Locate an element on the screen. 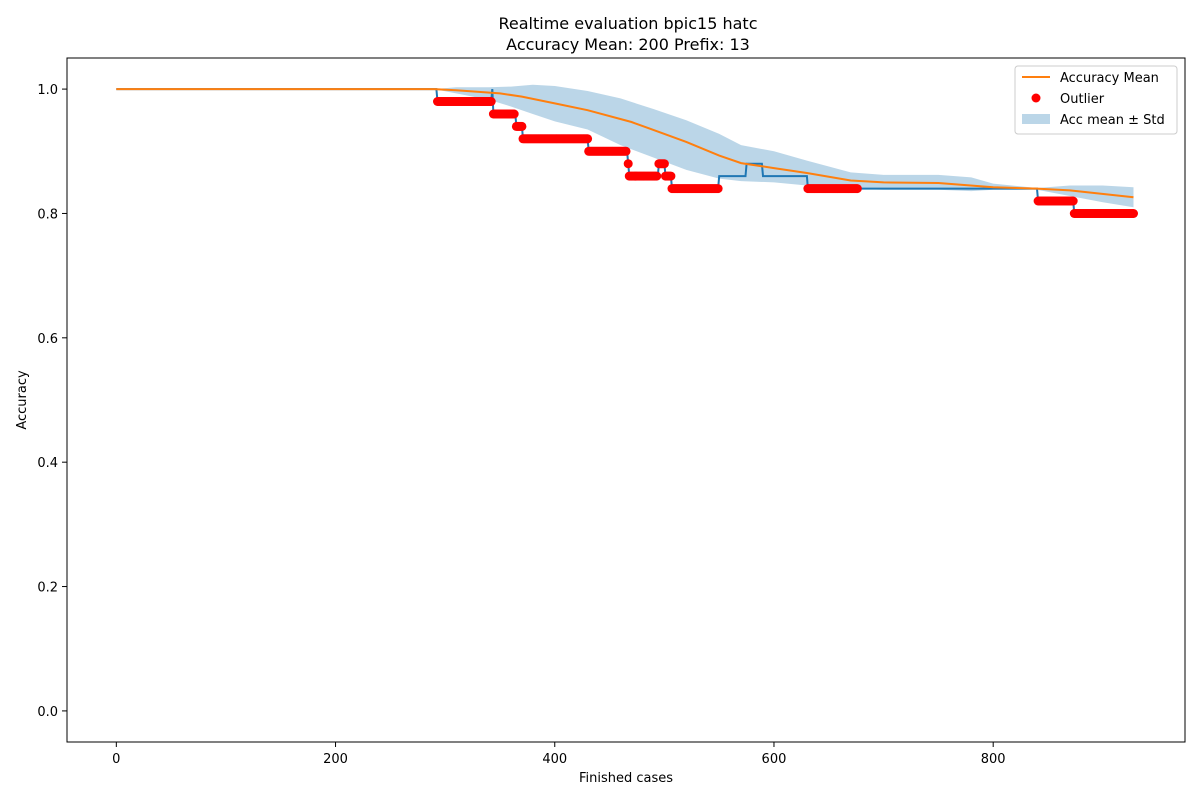  x-axis: 0 200 400 600 800 is located at coordinates (559, 754).